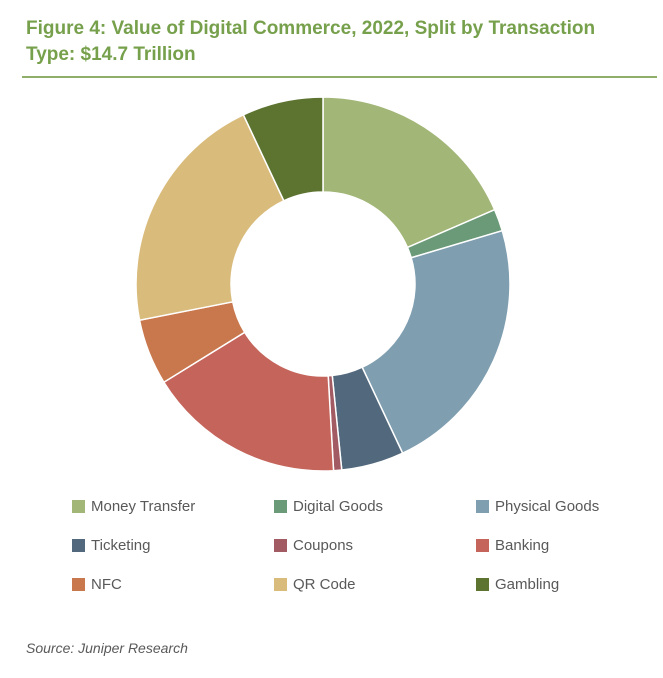  What do you see at coordinates (324, 584) in the screenshot?
I see `legend-label: QR Code` at bounding box center [324, 584].